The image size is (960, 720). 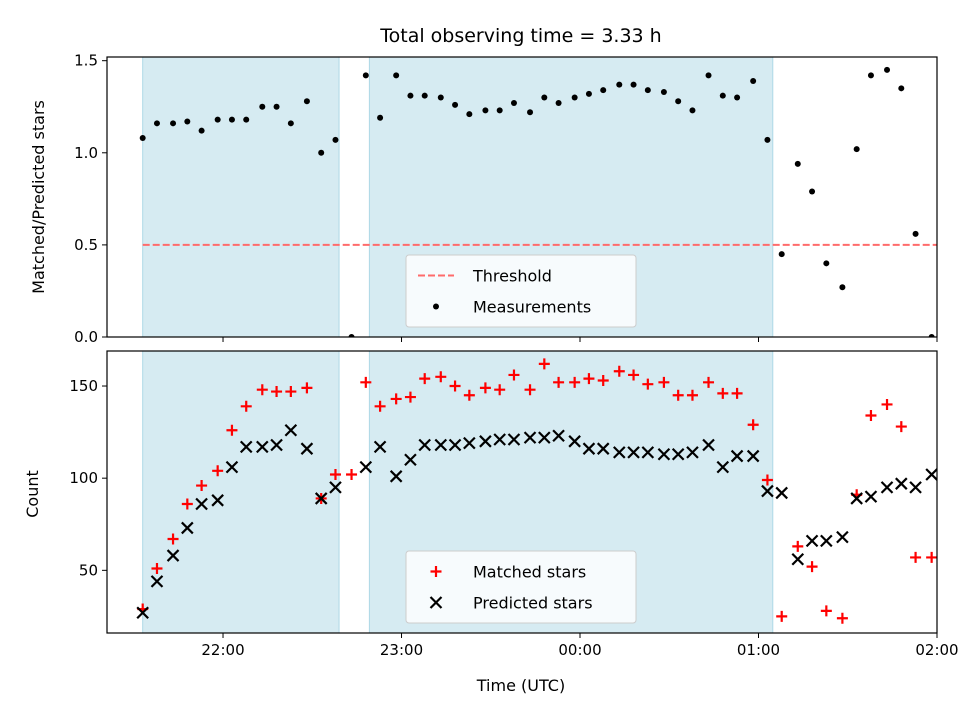 I want to click on y-tick-label: 1.0, so click(x=86, y=153).